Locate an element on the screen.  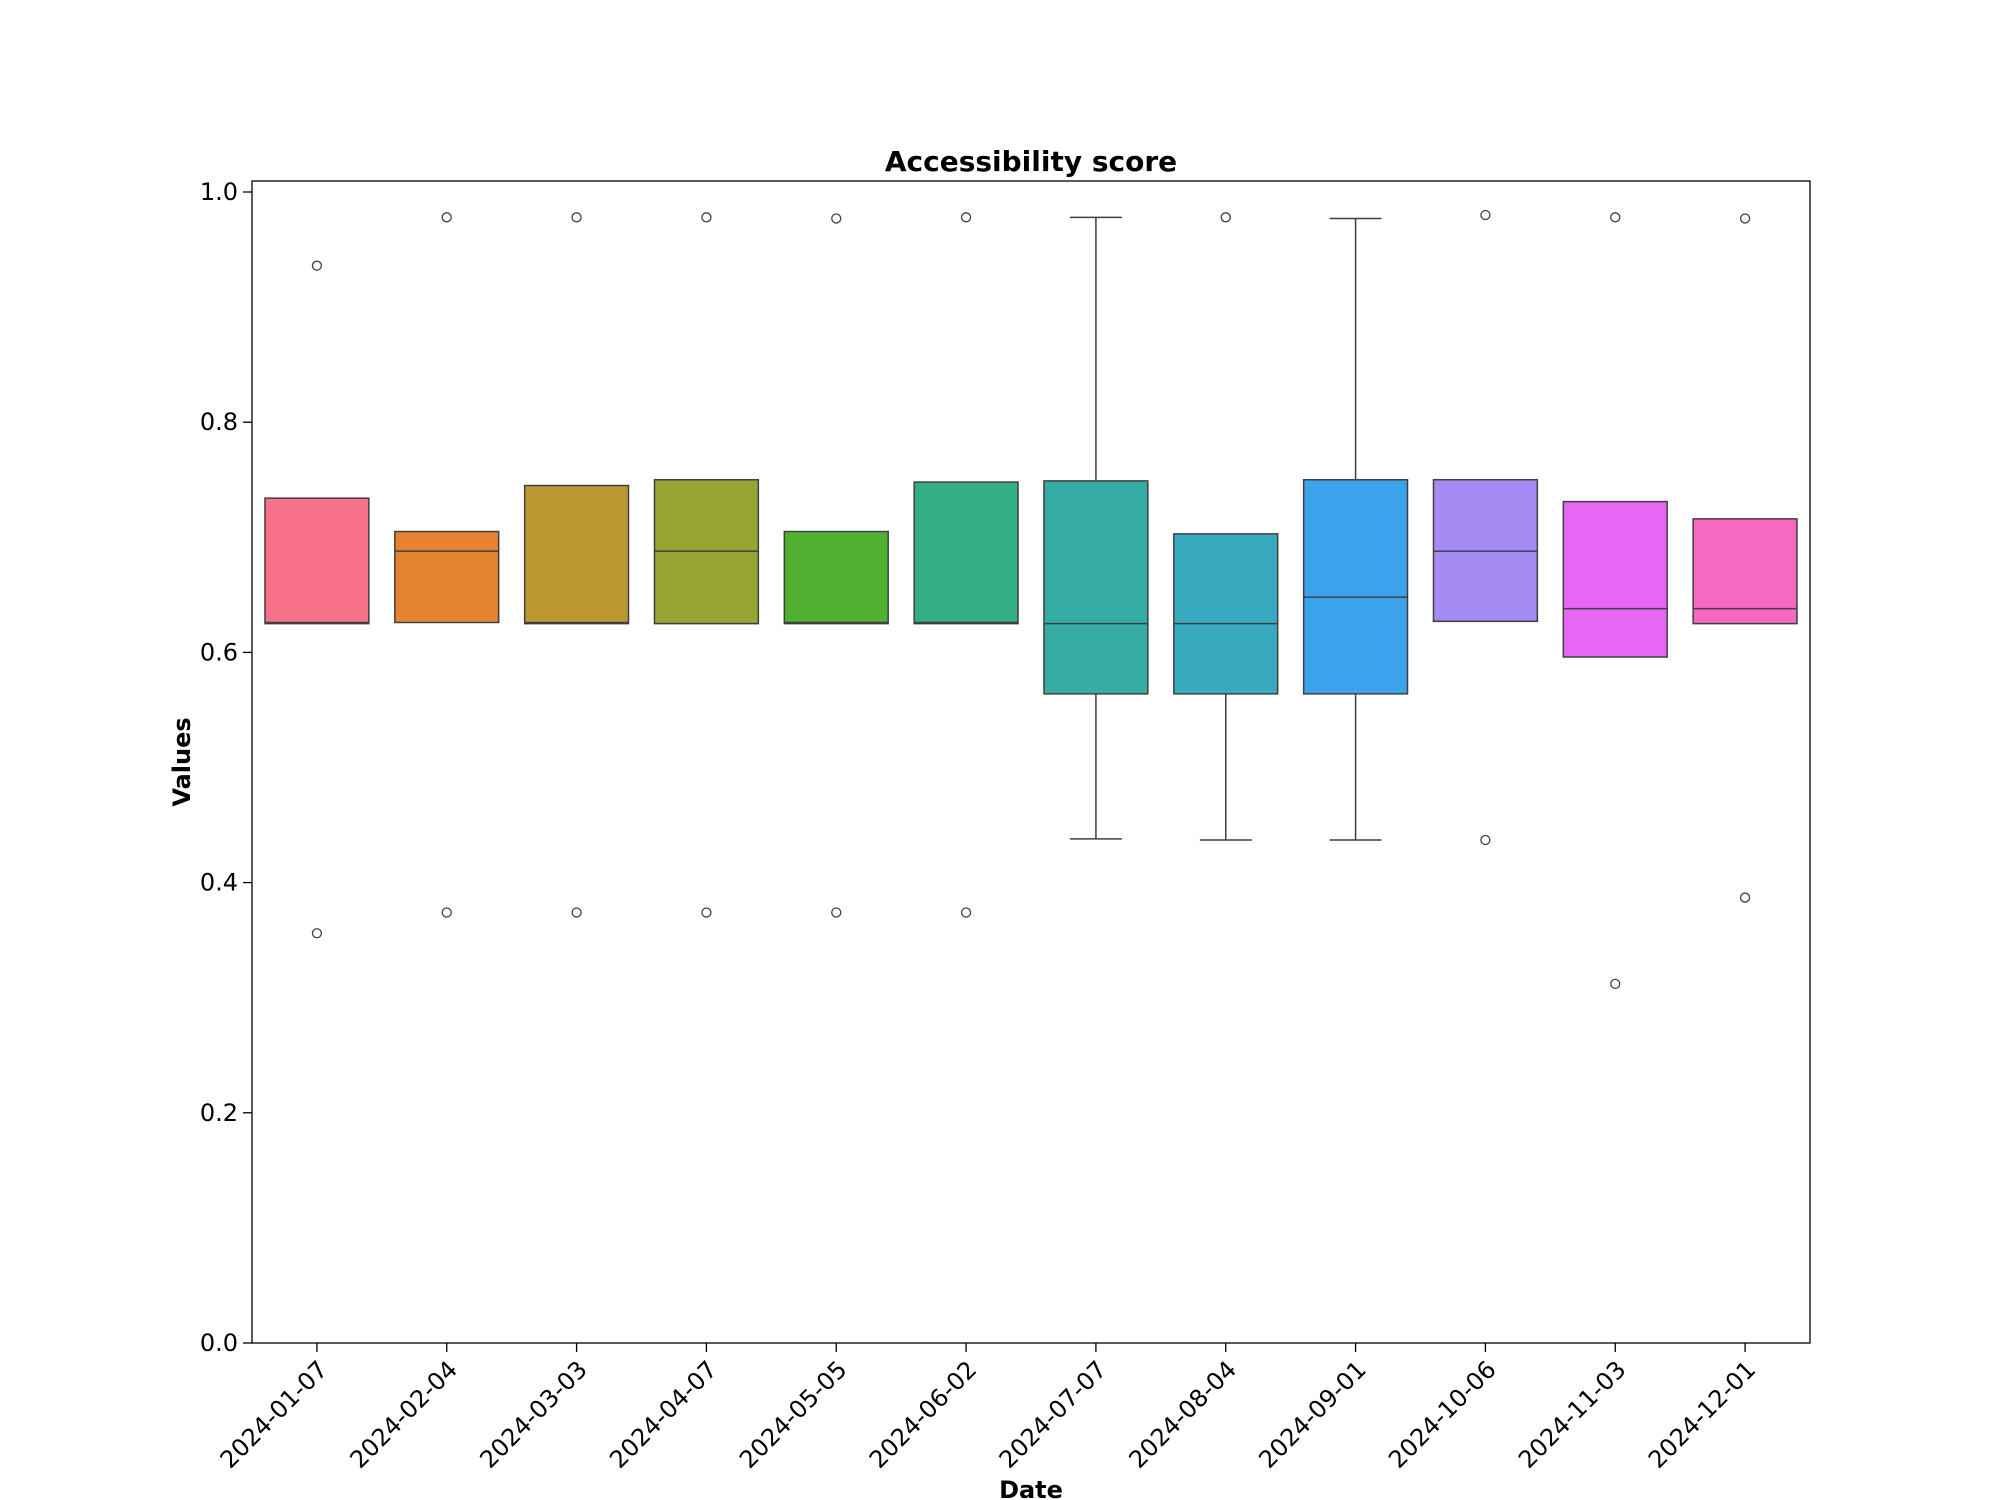
y-axis-label: Values is located at coordinates (182, 761).